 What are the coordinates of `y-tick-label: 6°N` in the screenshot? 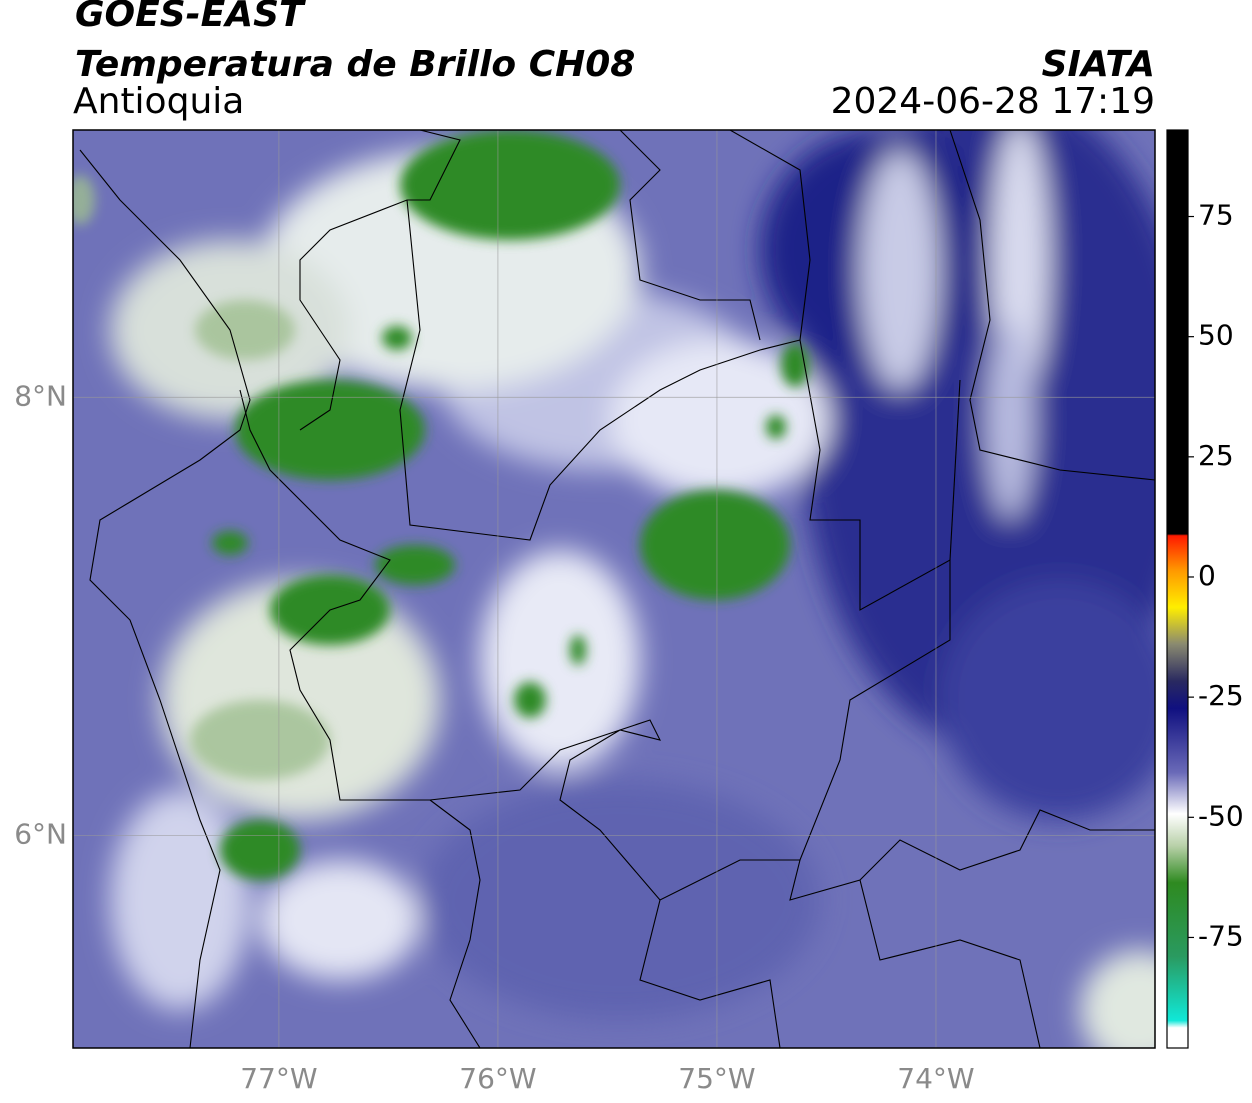 It's located at (40, 833).